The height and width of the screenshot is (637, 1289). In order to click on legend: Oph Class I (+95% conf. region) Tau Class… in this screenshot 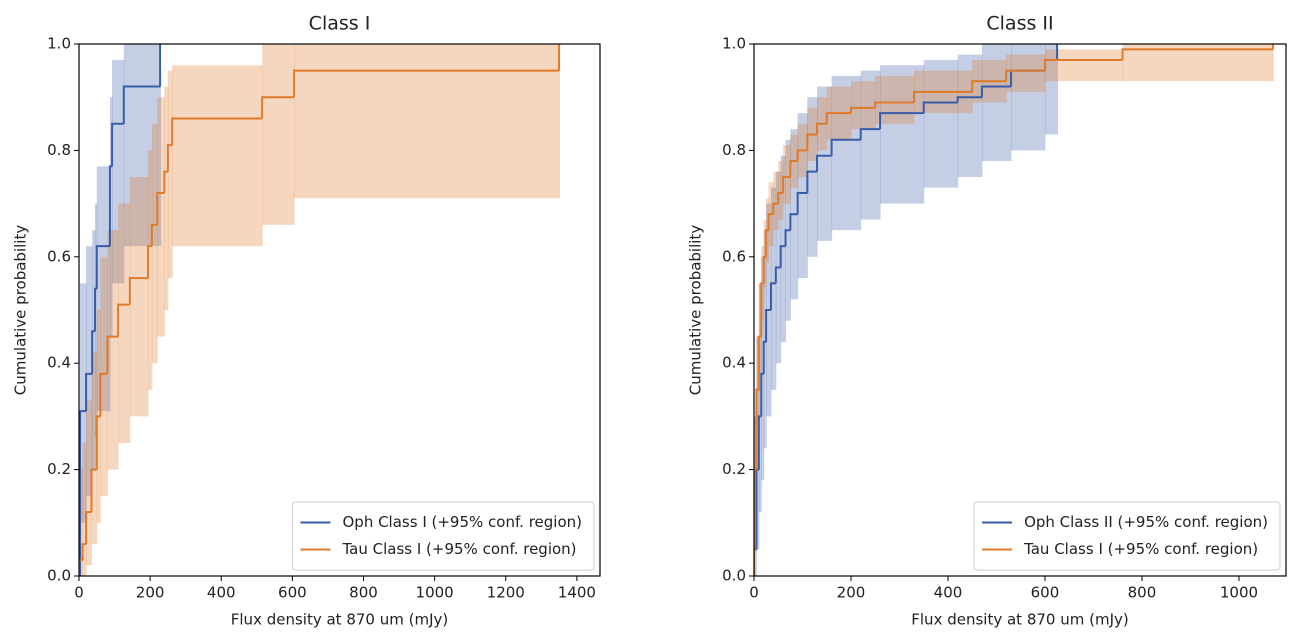, I will do `click(443, 536)`.